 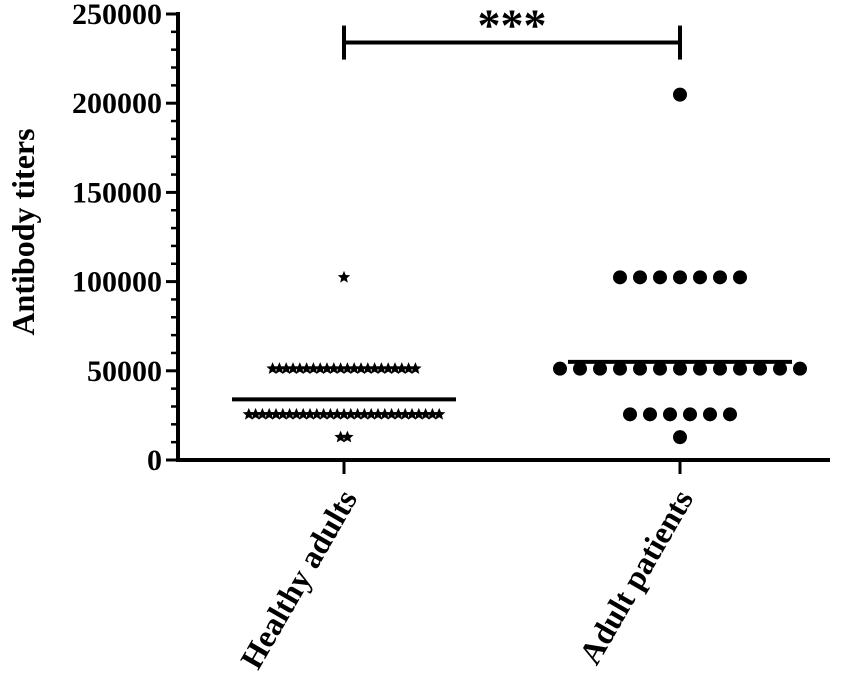 I want to click on y-tick-label: 50000, so click(x=124, y=371).